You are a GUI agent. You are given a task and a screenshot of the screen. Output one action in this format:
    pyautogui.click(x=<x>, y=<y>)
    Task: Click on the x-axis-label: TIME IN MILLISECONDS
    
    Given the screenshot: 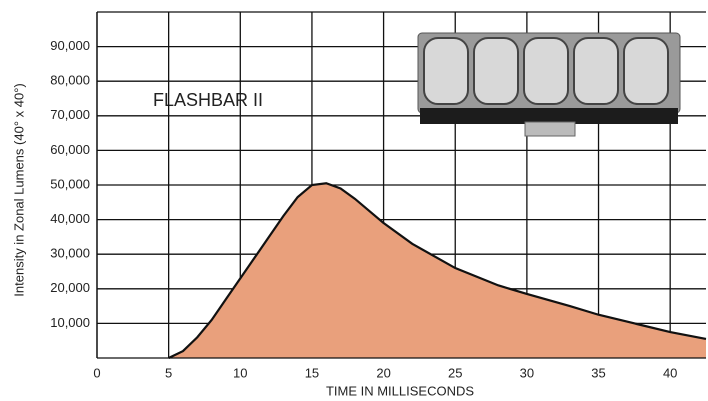 What is the action you would take?
    pyautogui.click(x=400, y=390)
    